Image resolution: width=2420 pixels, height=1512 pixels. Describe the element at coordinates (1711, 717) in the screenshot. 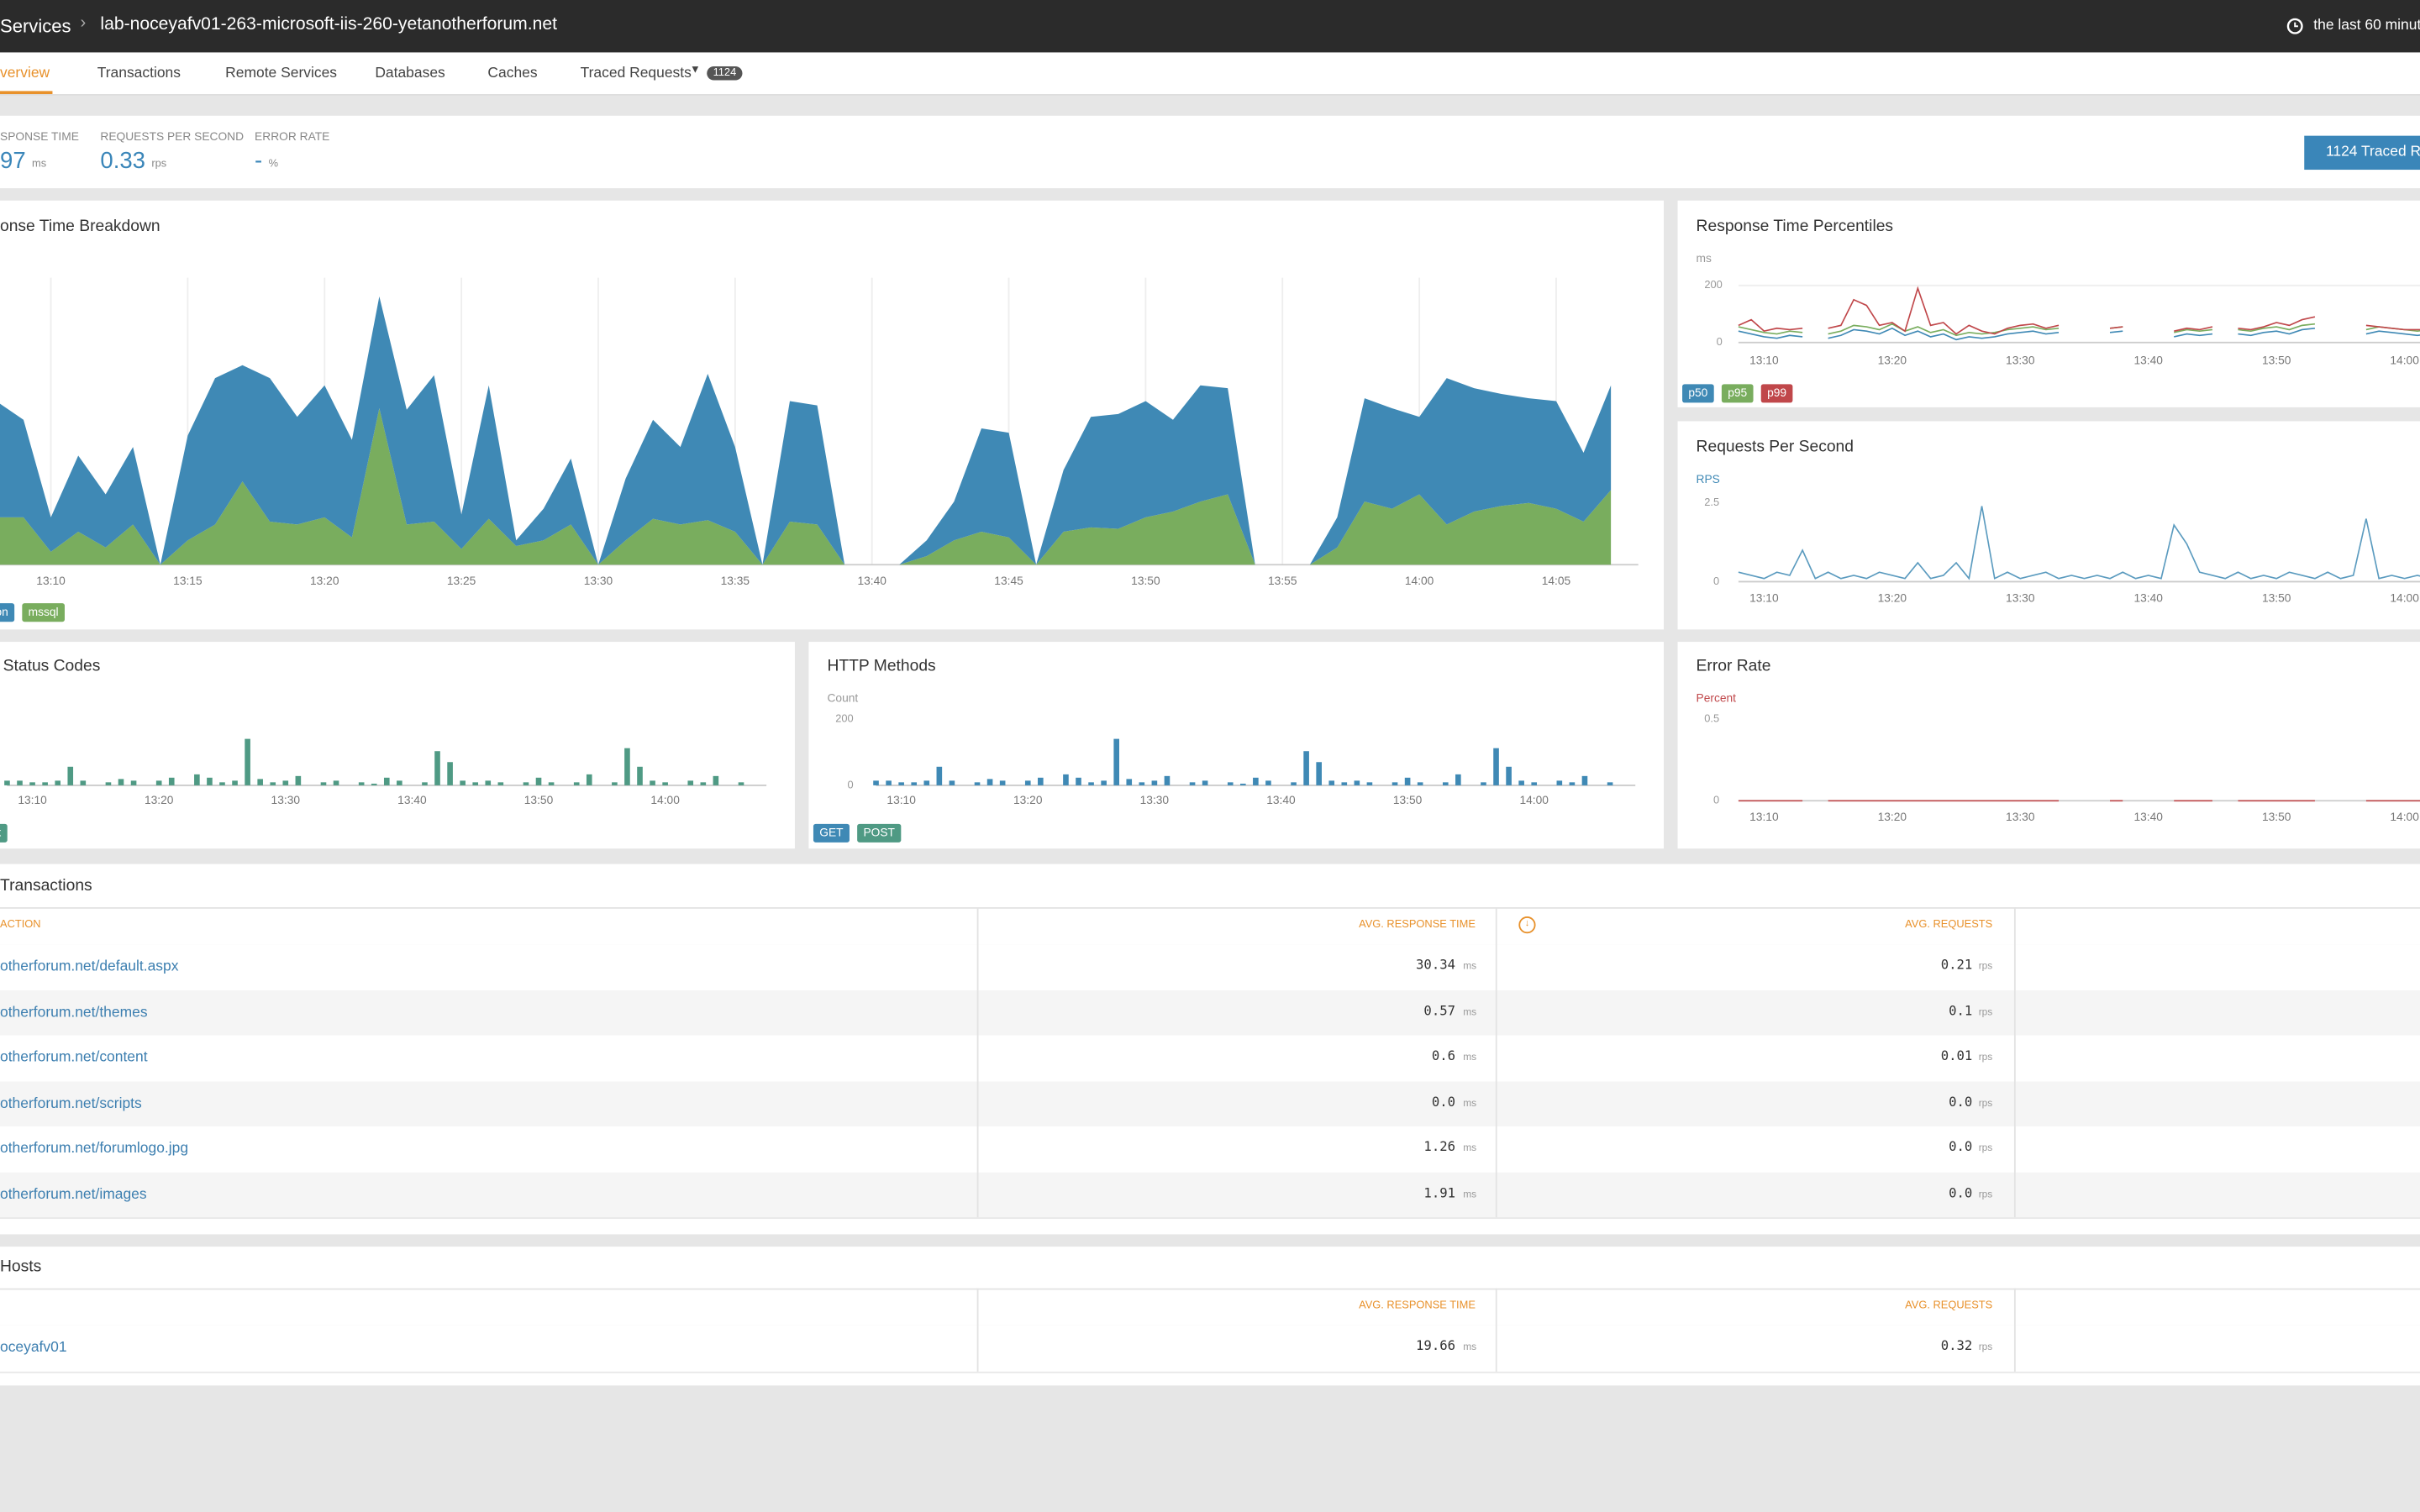

I see `y-tick-label: 0.5` at that location.